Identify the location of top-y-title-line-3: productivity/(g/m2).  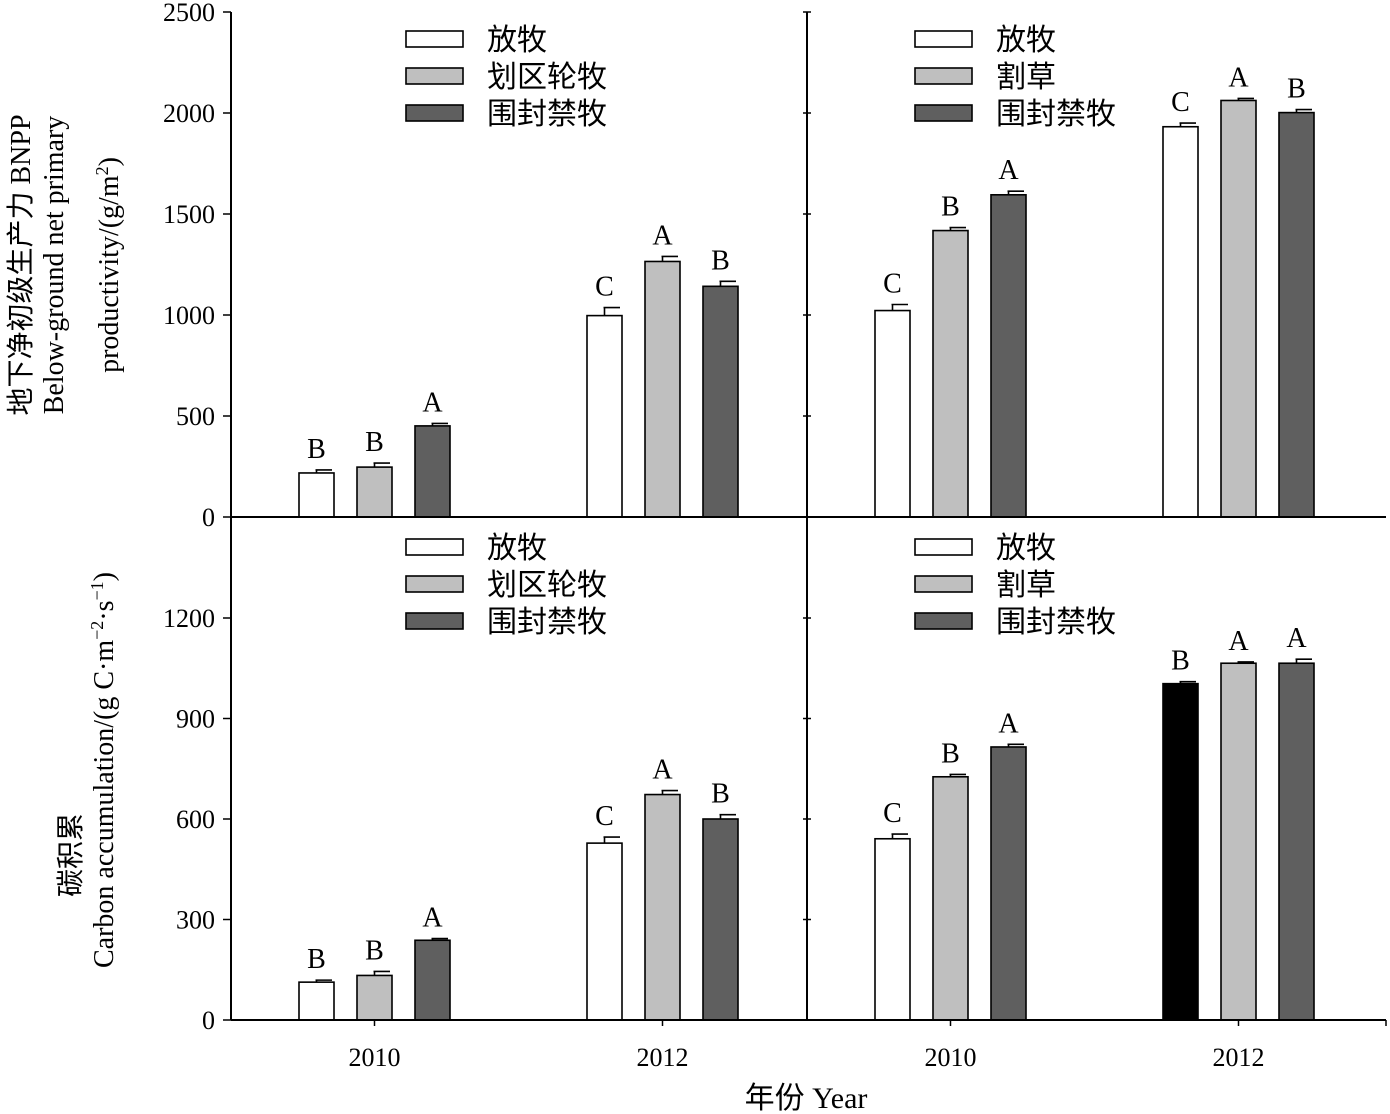
(108, 265).